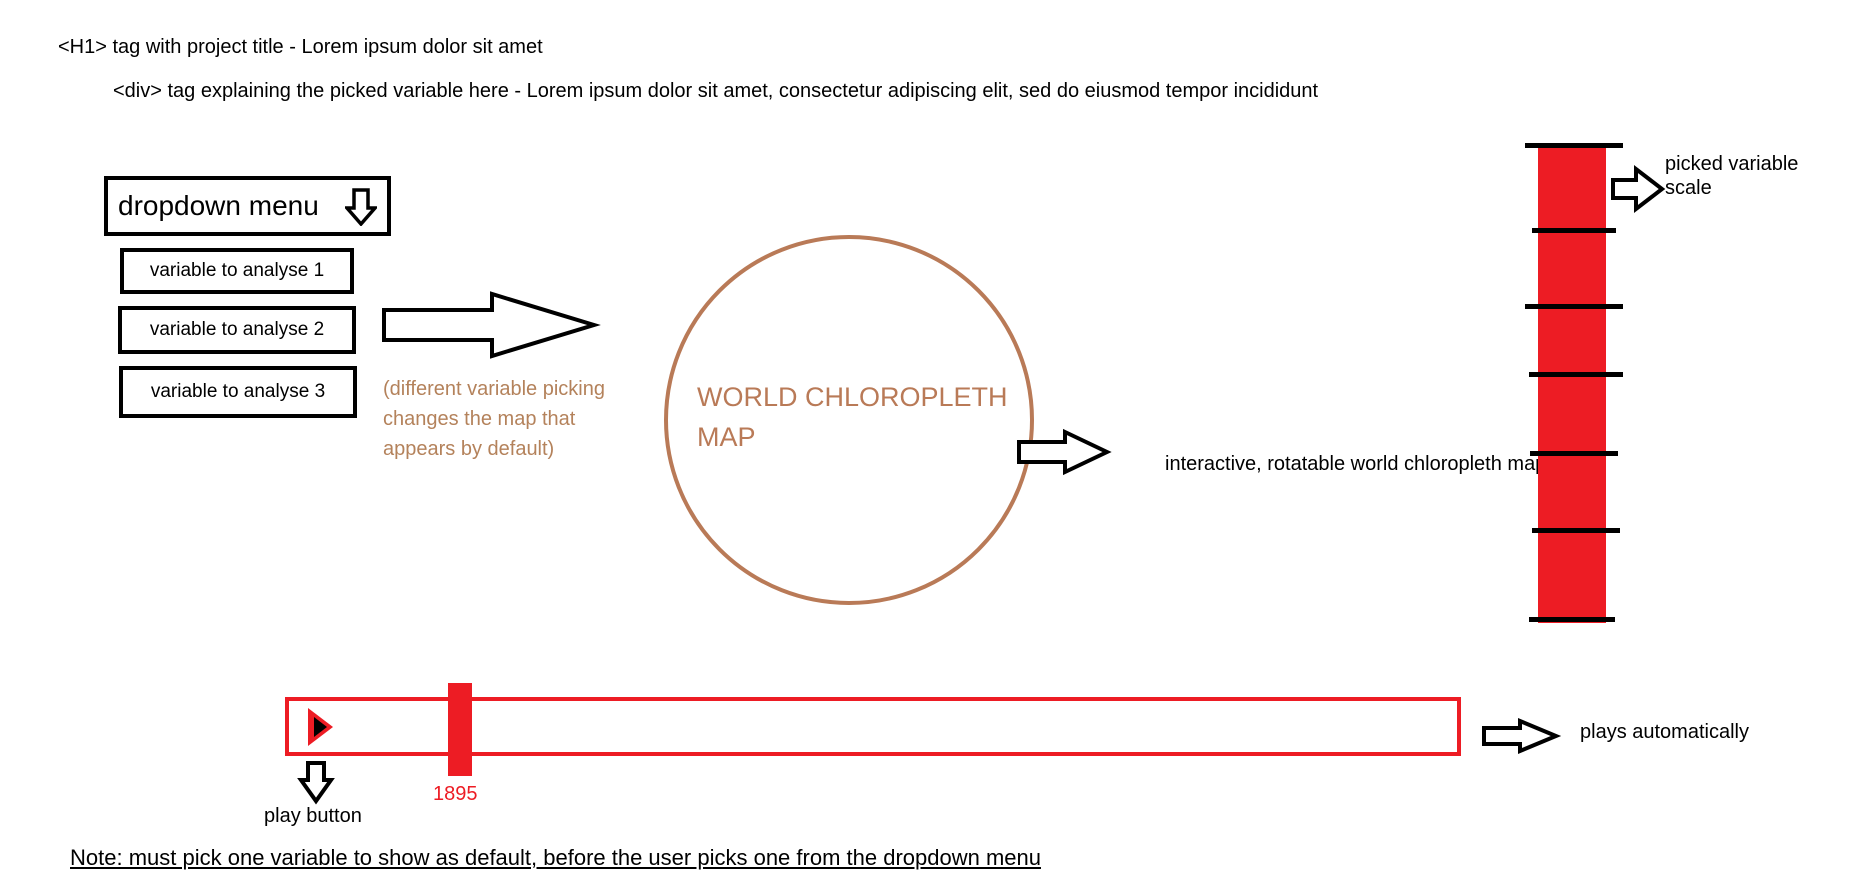 The width and height of the screenshot is (1851, 888). I want to click on world-chloropleth-map, so click(849, 420).